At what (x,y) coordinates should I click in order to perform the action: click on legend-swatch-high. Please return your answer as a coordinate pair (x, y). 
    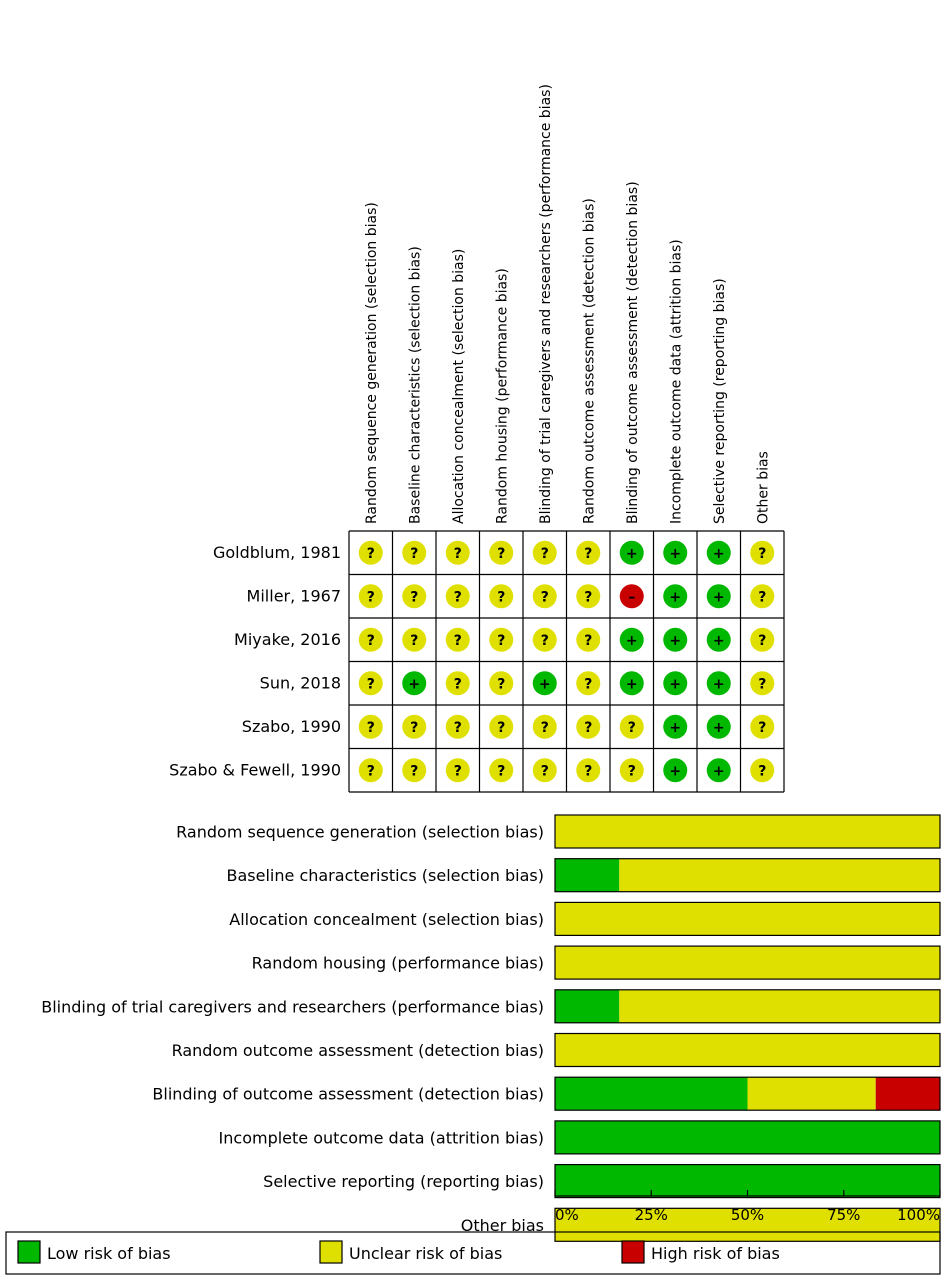
    Looking at the image, I should click on (633, 1252).